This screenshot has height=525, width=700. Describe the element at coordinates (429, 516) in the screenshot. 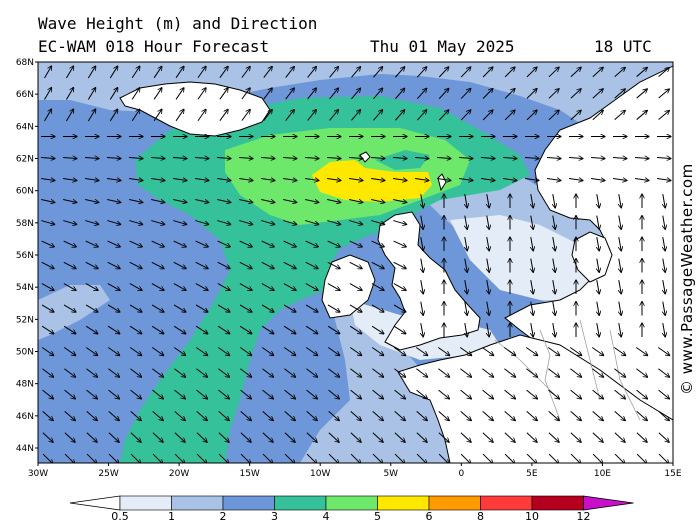

I see `colorbar-label: 6` at that location.